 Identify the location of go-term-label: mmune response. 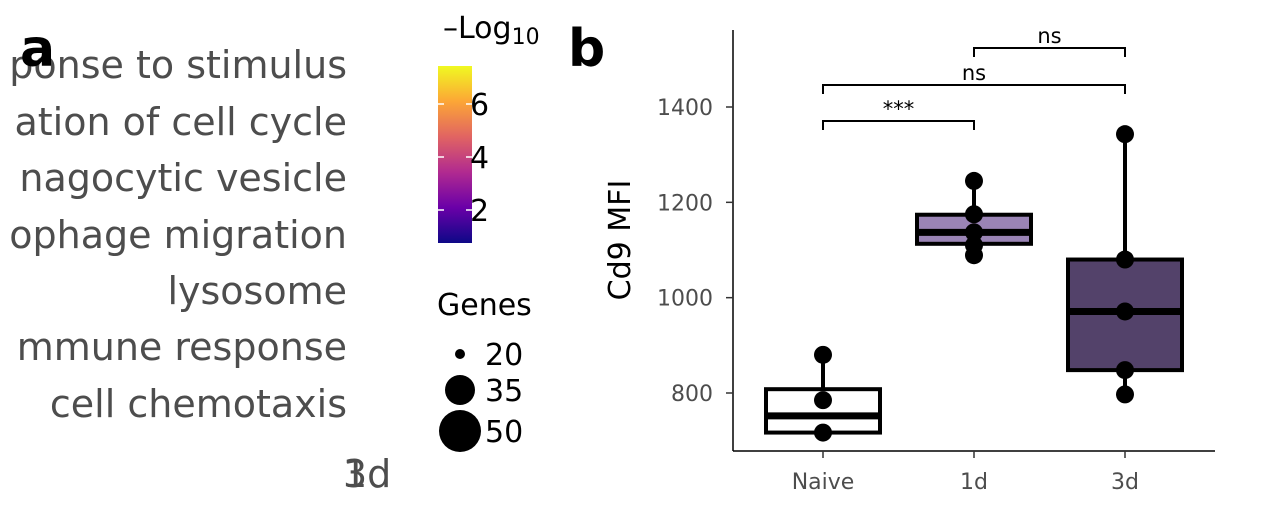
(182, 347).